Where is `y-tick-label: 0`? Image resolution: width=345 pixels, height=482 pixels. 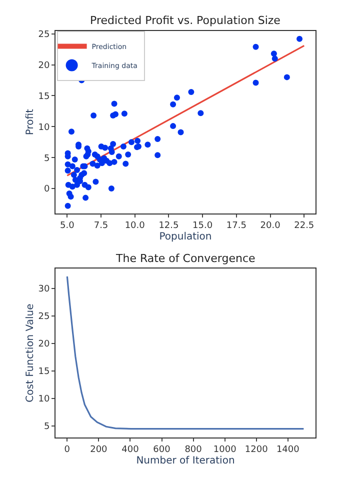 y-tick-label: 0 is located at coordinates (47, 189).